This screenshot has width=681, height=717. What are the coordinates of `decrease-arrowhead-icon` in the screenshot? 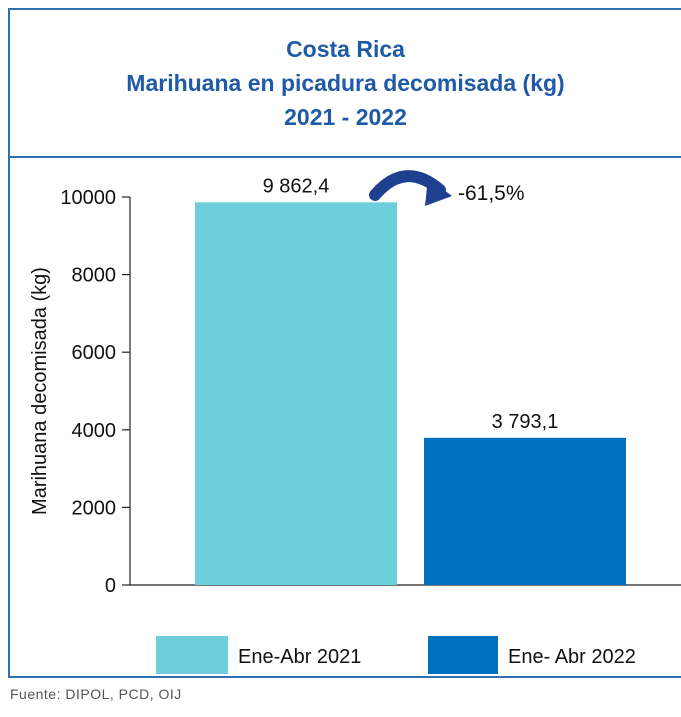 It's located at (438, 192).